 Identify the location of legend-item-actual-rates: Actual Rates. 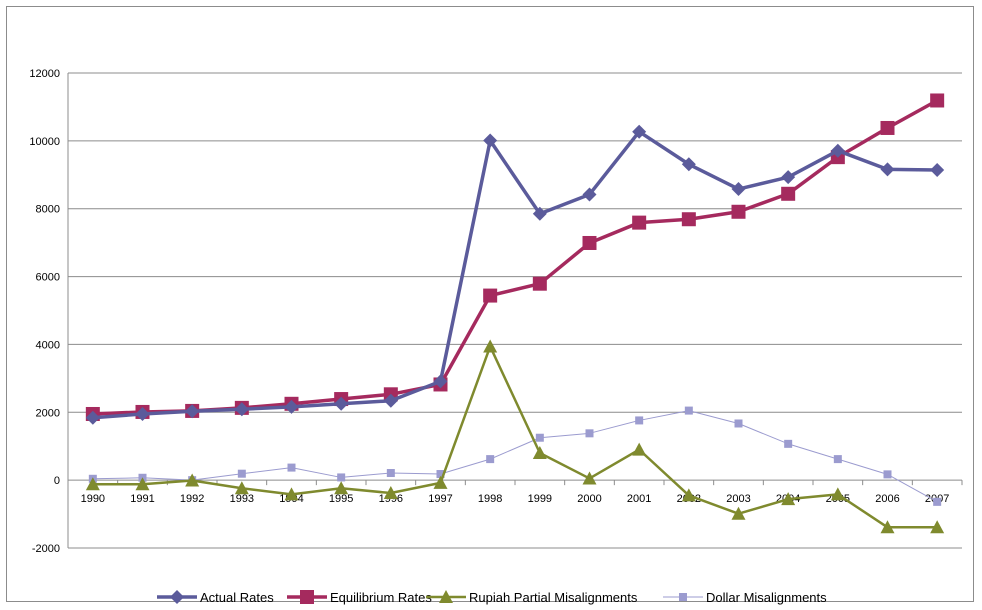
(215, 597).